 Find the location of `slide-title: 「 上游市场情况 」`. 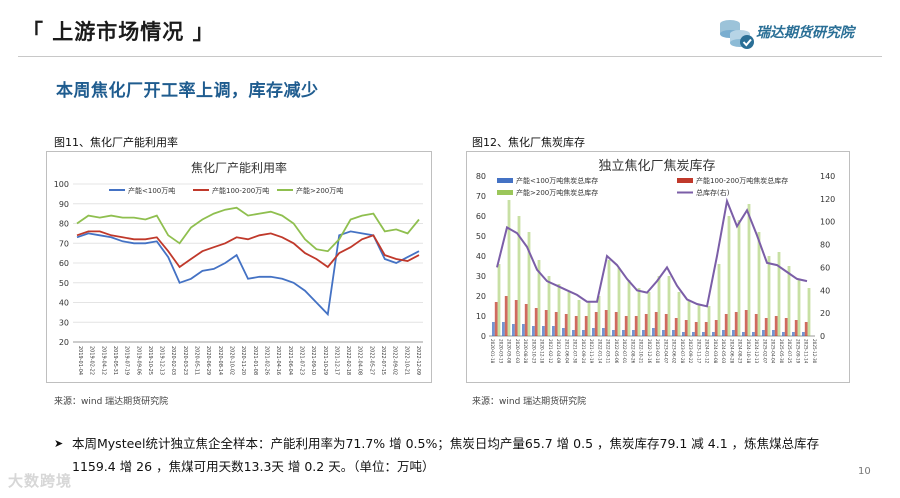

slide-title: 「 上游市场情况 」 is located at coordinates (118, 32).